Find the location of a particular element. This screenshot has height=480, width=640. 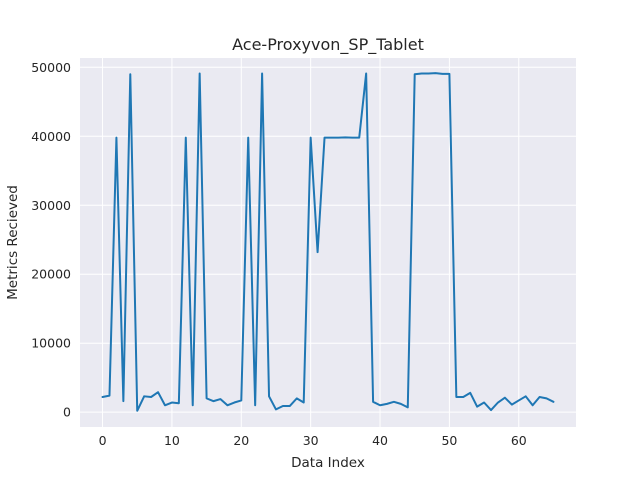

y-tick-label: 50000 is located at coordinates (51, 67).